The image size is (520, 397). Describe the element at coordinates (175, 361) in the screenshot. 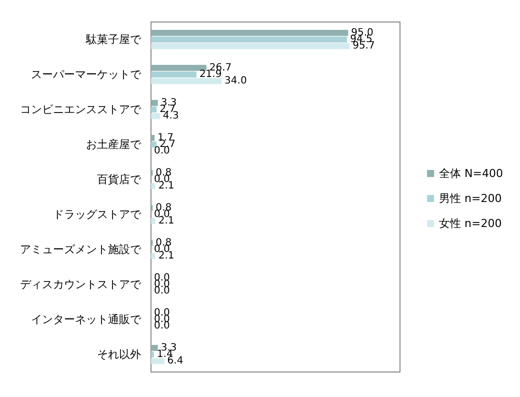

I see `data-label: 6.4` at that location.